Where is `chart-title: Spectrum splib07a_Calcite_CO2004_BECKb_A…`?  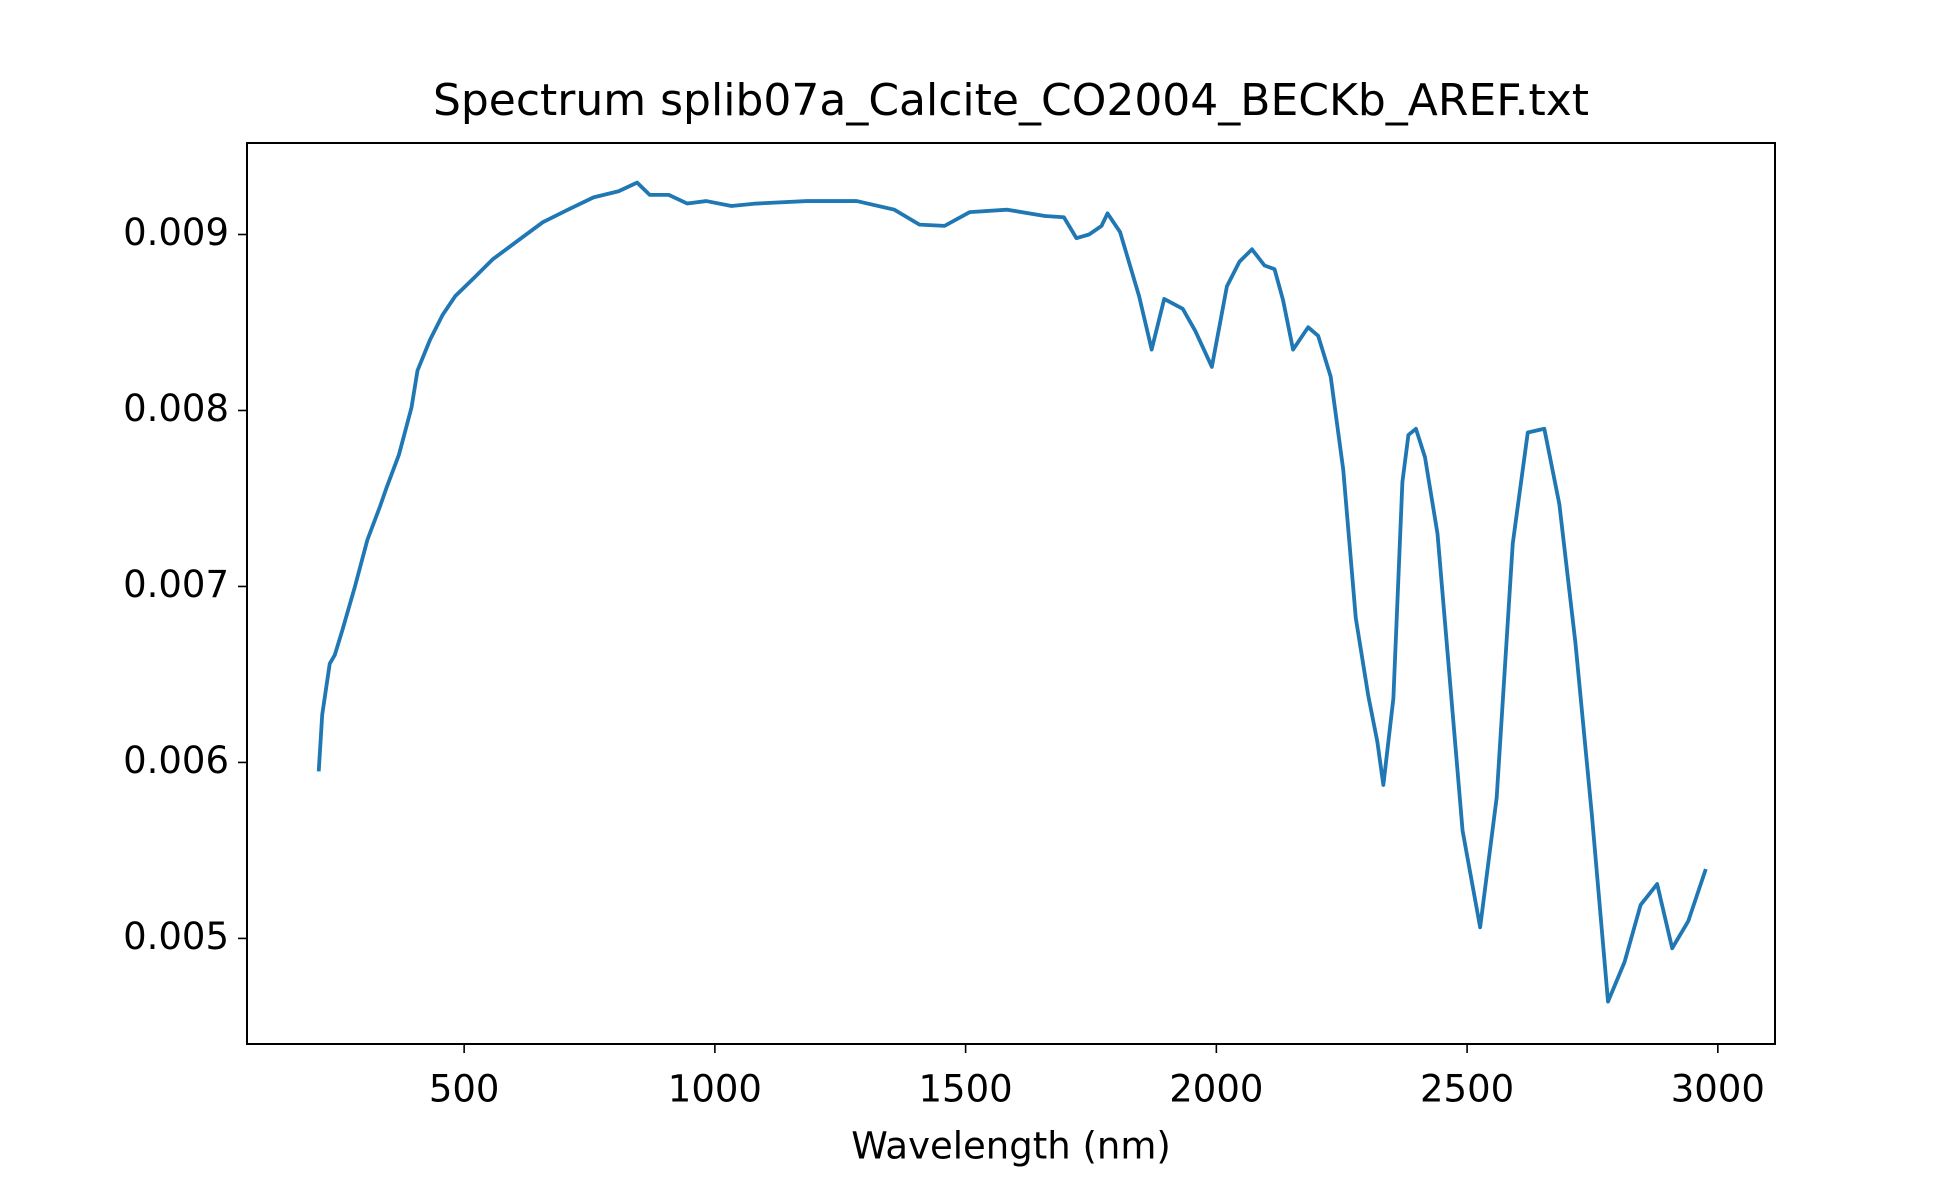
chart-title: Spectrum splib07a_Calcite_CO2004_BECKb_A… is located at coordinates (1011, 100).